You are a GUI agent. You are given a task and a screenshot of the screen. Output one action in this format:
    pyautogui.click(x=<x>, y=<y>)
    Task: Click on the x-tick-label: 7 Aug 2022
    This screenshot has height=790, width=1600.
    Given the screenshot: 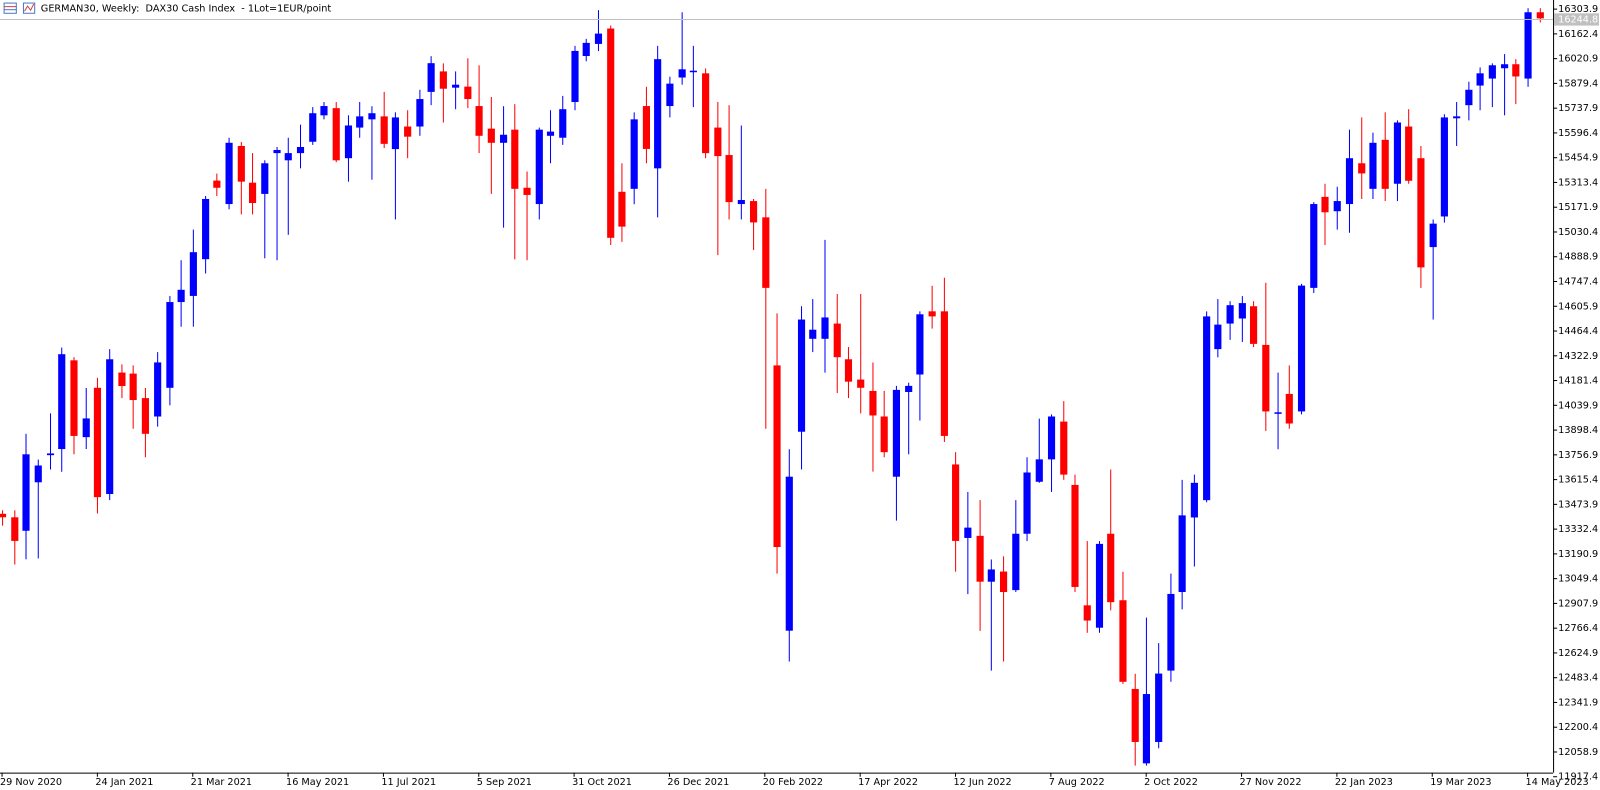 What is the action you would take?
    pyautogui.click(x=1077, y=782)
    